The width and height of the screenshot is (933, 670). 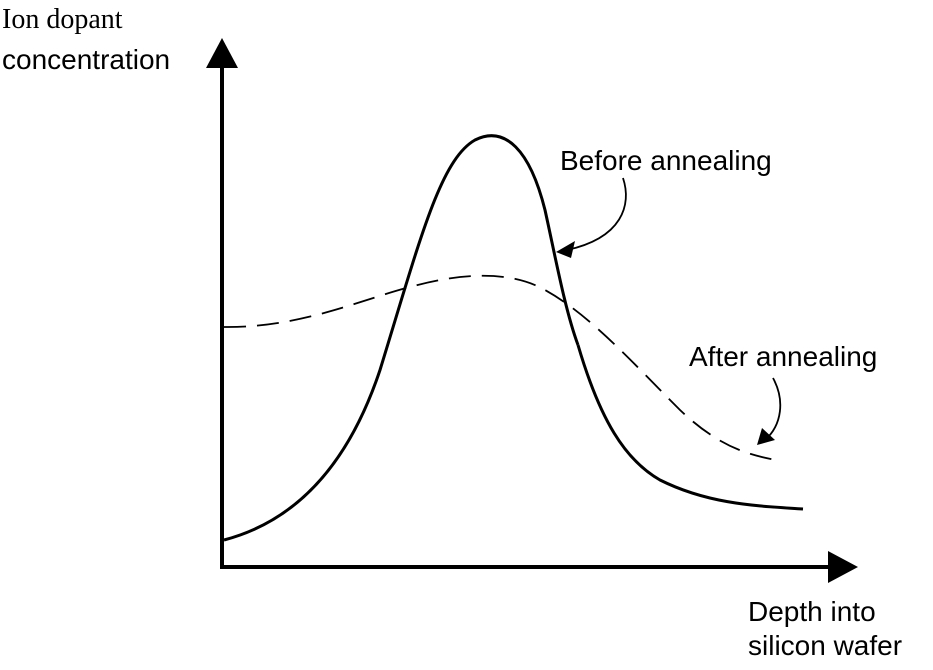 I want to click on before-annealing-label: Before annealing, so click(x=666, y=160).